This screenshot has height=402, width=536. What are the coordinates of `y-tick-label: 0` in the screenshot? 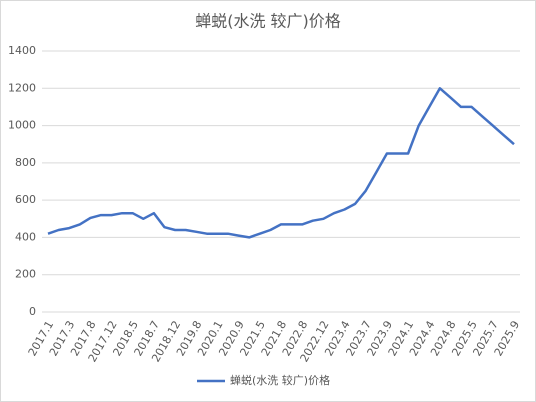 It's located at (32, 311).